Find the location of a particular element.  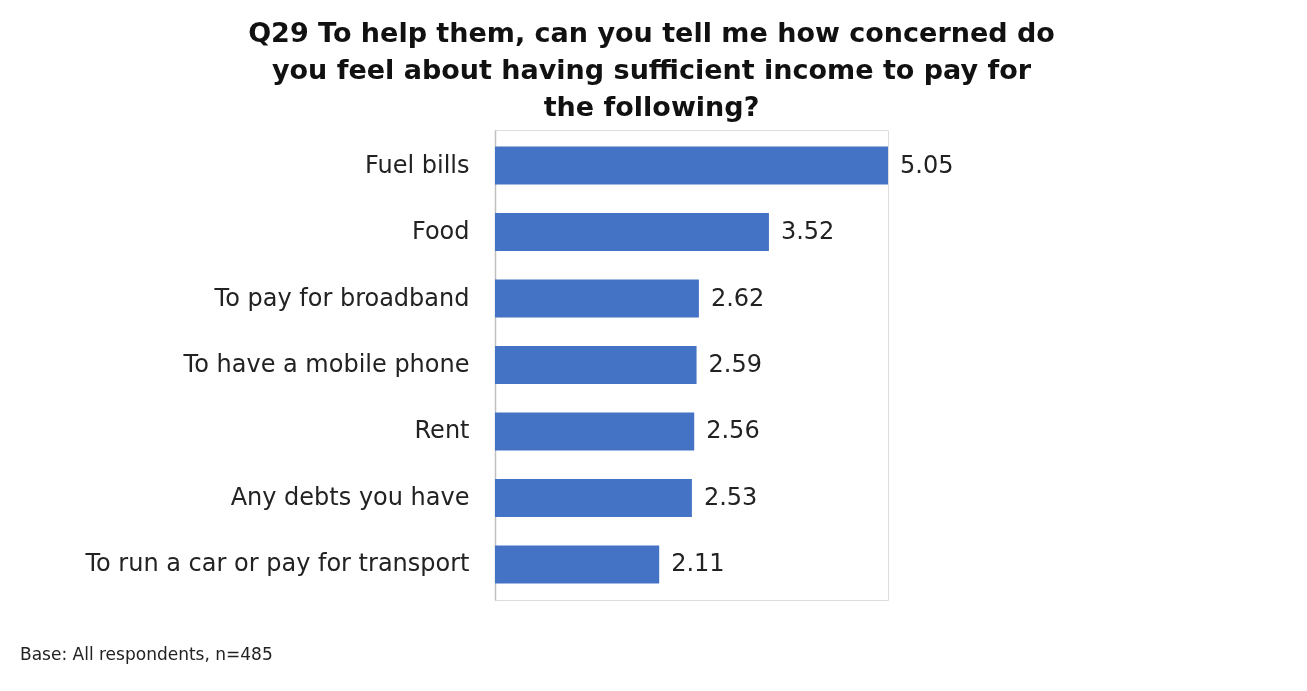

y-tick-label: To have a mobile phone is located at coordinates (326, 364).